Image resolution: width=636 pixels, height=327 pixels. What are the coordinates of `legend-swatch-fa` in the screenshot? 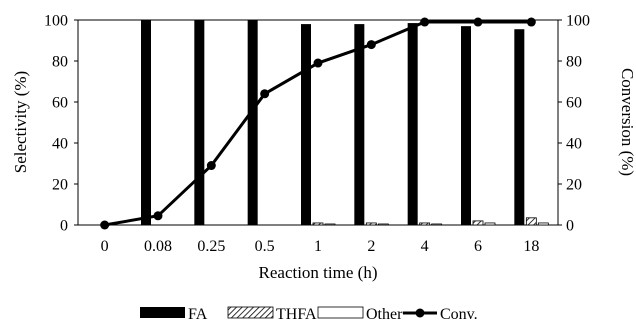 It's located at (162, 312).